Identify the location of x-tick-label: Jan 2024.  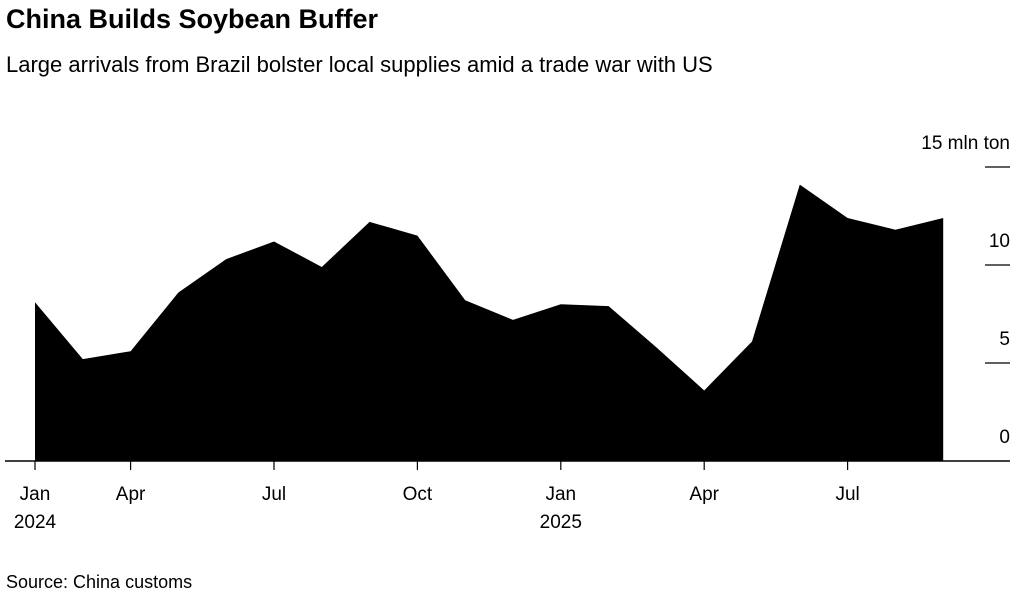
(35, 508).